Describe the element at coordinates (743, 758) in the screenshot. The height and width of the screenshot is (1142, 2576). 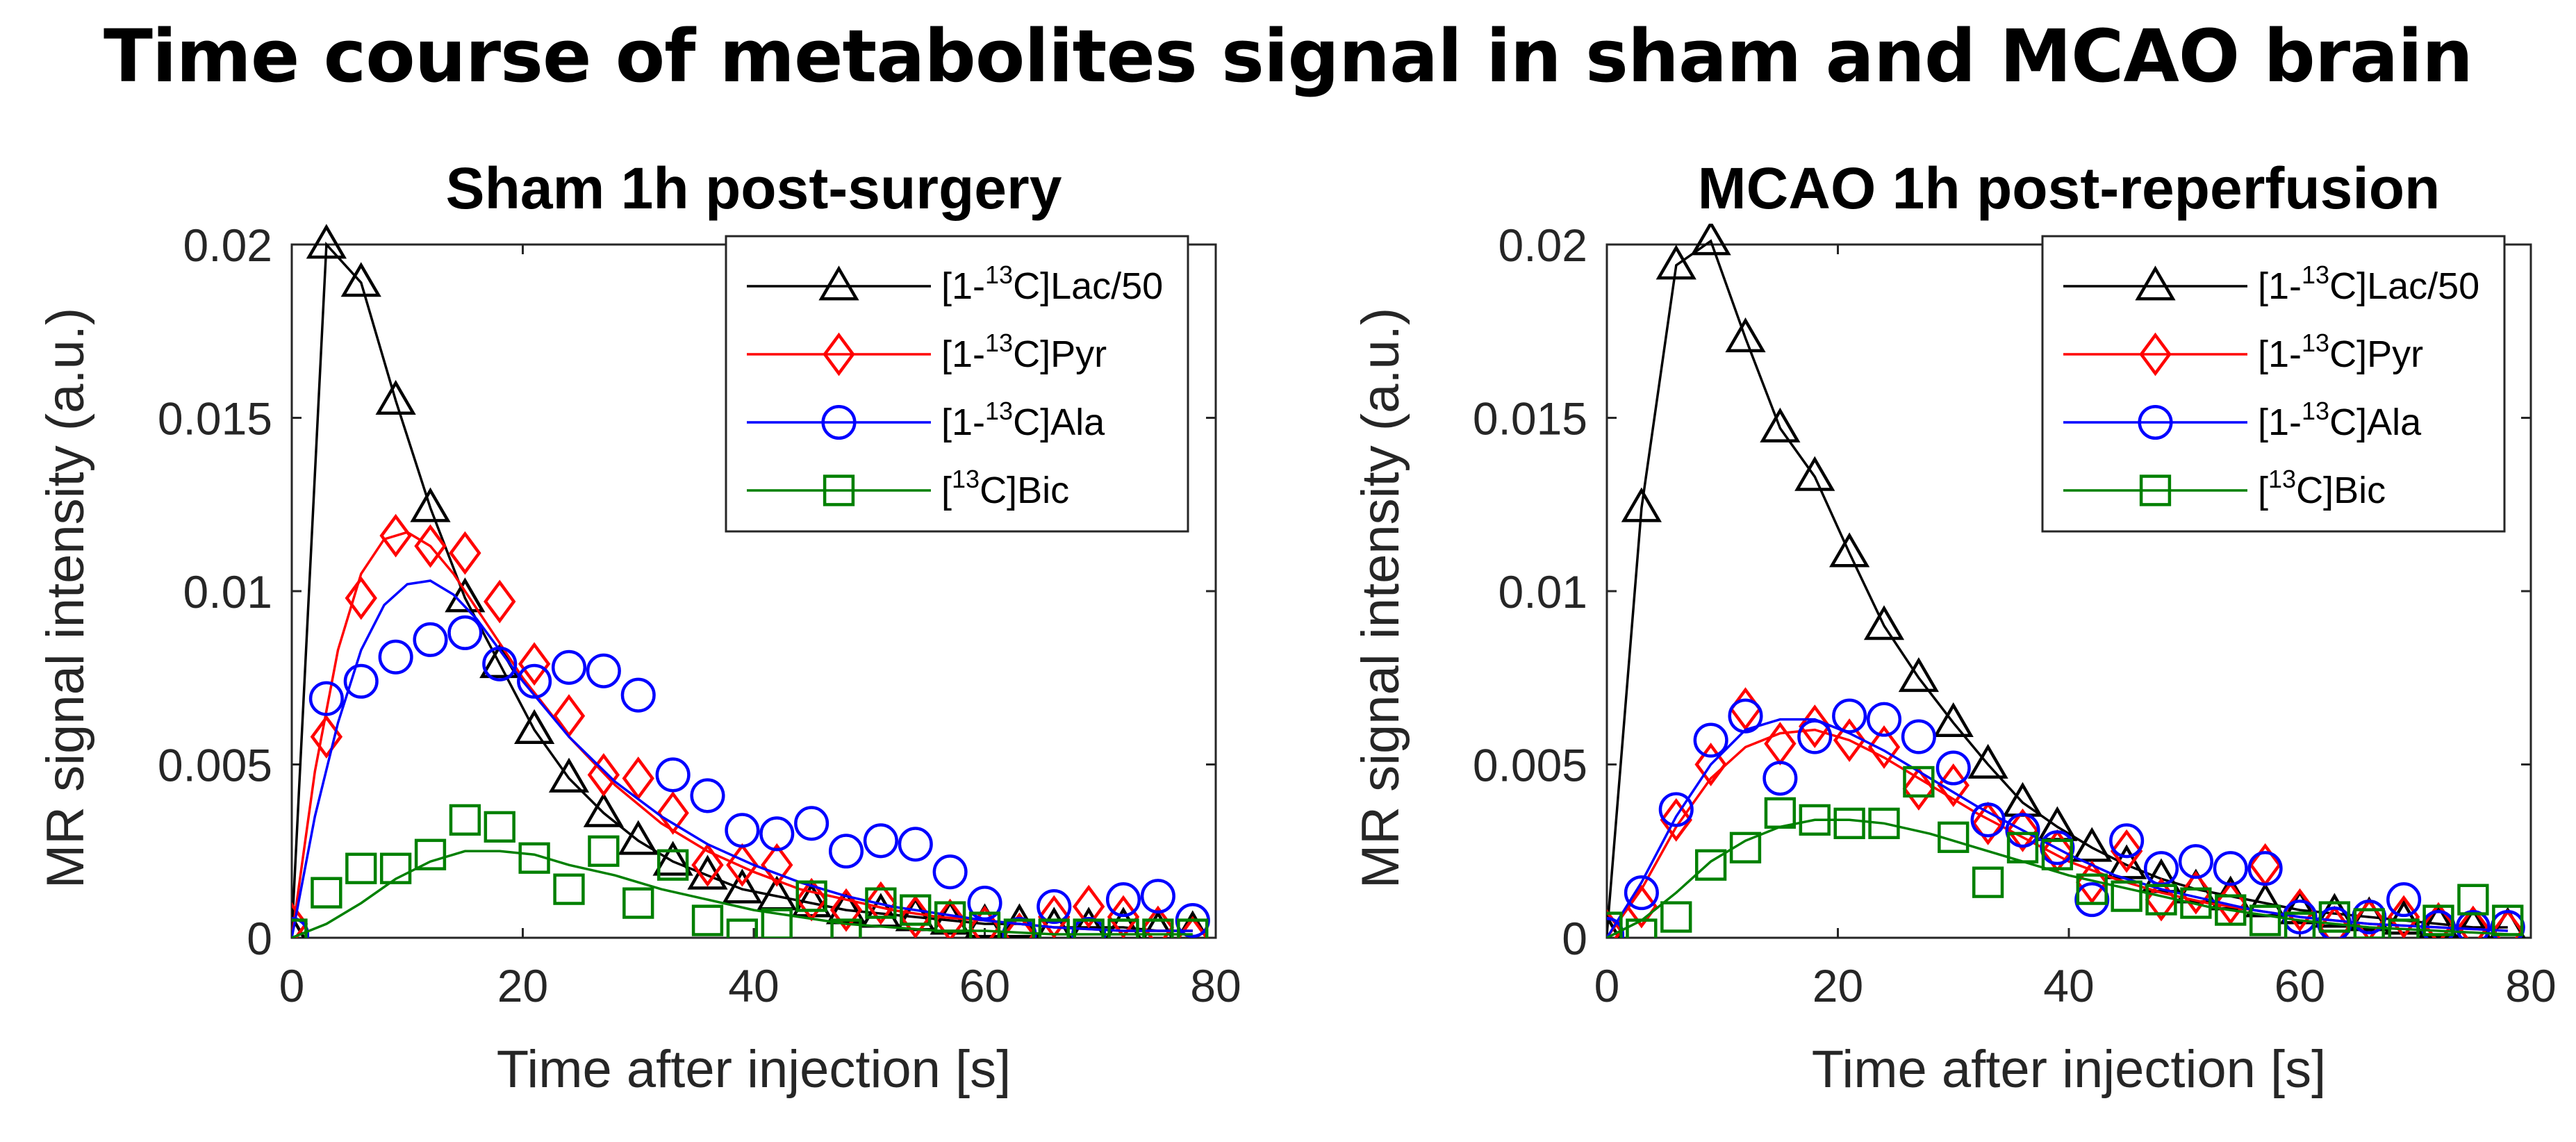
I see `series-line-ala` at that location.